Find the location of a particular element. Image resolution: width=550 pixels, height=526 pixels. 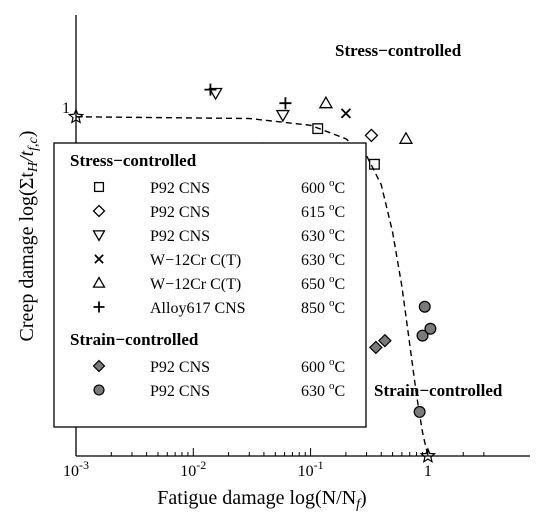

y-tick-label: 1 is located at coordinates (66, 108).